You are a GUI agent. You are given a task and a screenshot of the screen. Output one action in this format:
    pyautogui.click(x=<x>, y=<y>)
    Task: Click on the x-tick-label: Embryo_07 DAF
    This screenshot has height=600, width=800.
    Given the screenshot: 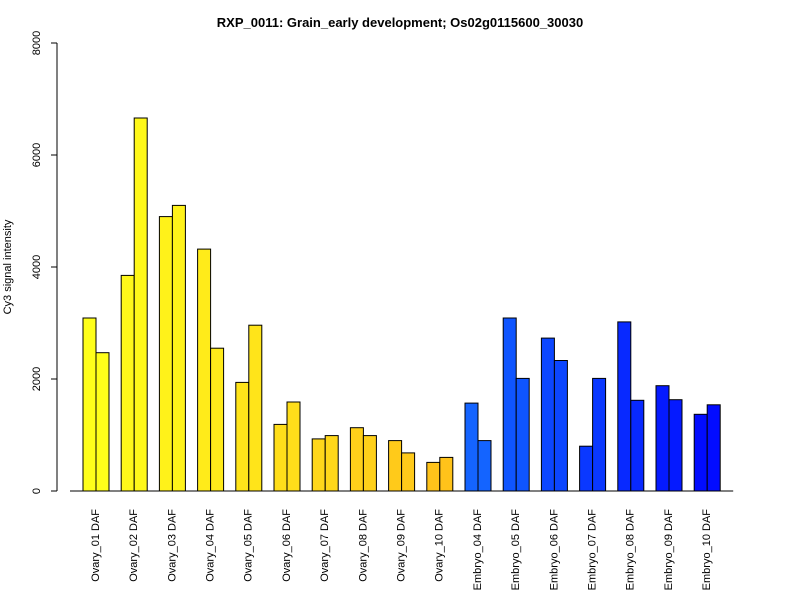 What is the action you would take?
    pyautogui.click(x=593, y=550)
    